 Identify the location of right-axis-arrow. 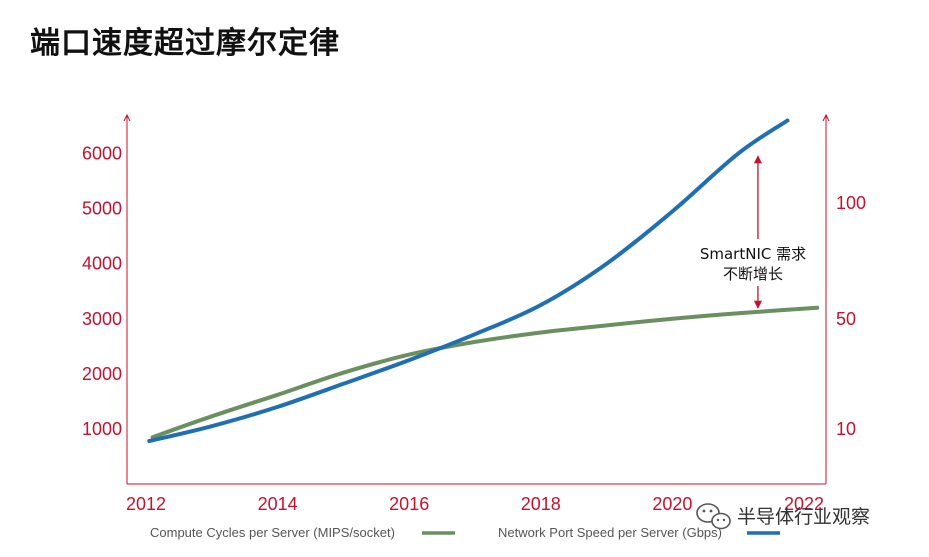
(826, 117).